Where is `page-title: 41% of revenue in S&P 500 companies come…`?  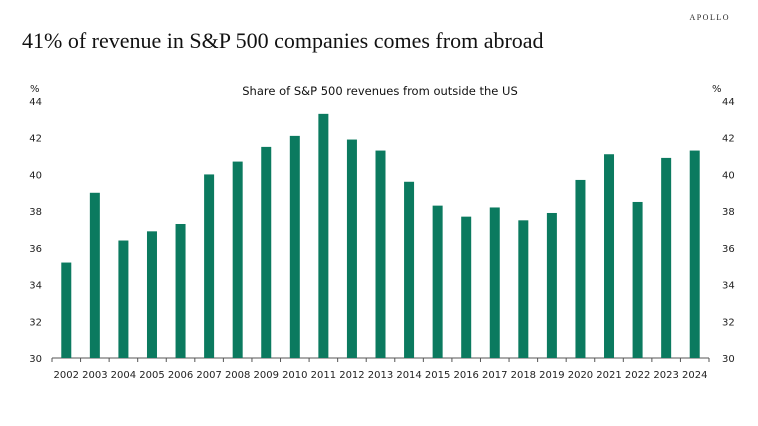 page-title: 41% of revenue in S&P 500 companies come… is located at coordinates (283, 40).